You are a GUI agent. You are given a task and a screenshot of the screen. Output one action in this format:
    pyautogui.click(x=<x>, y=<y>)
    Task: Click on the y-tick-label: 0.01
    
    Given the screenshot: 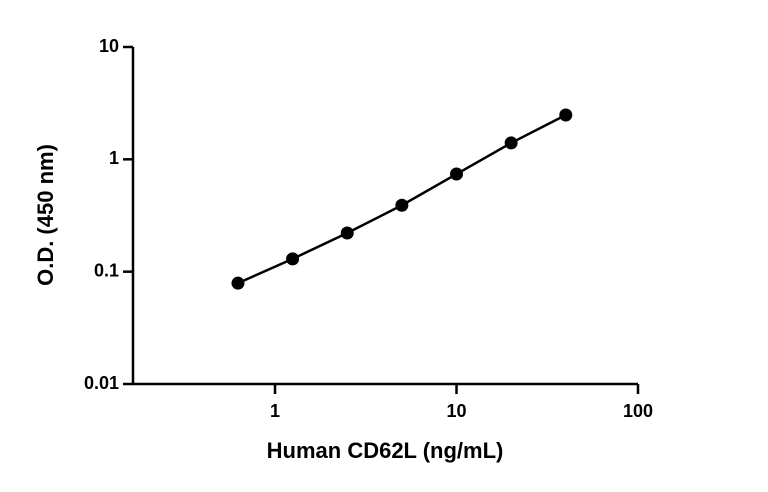 What is the action you would take?
    pyautogui.click(x=101, y=383)
    